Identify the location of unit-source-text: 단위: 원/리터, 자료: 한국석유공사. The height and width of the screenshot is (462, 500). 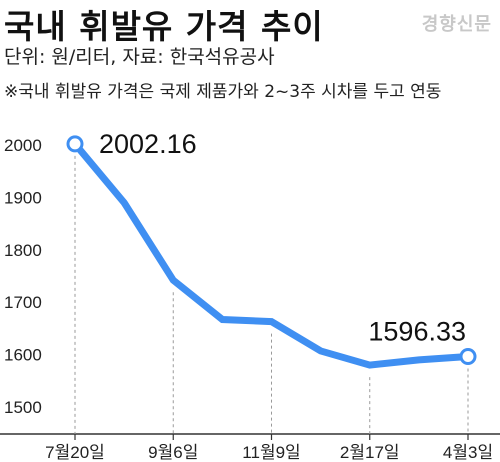
(139, 57).